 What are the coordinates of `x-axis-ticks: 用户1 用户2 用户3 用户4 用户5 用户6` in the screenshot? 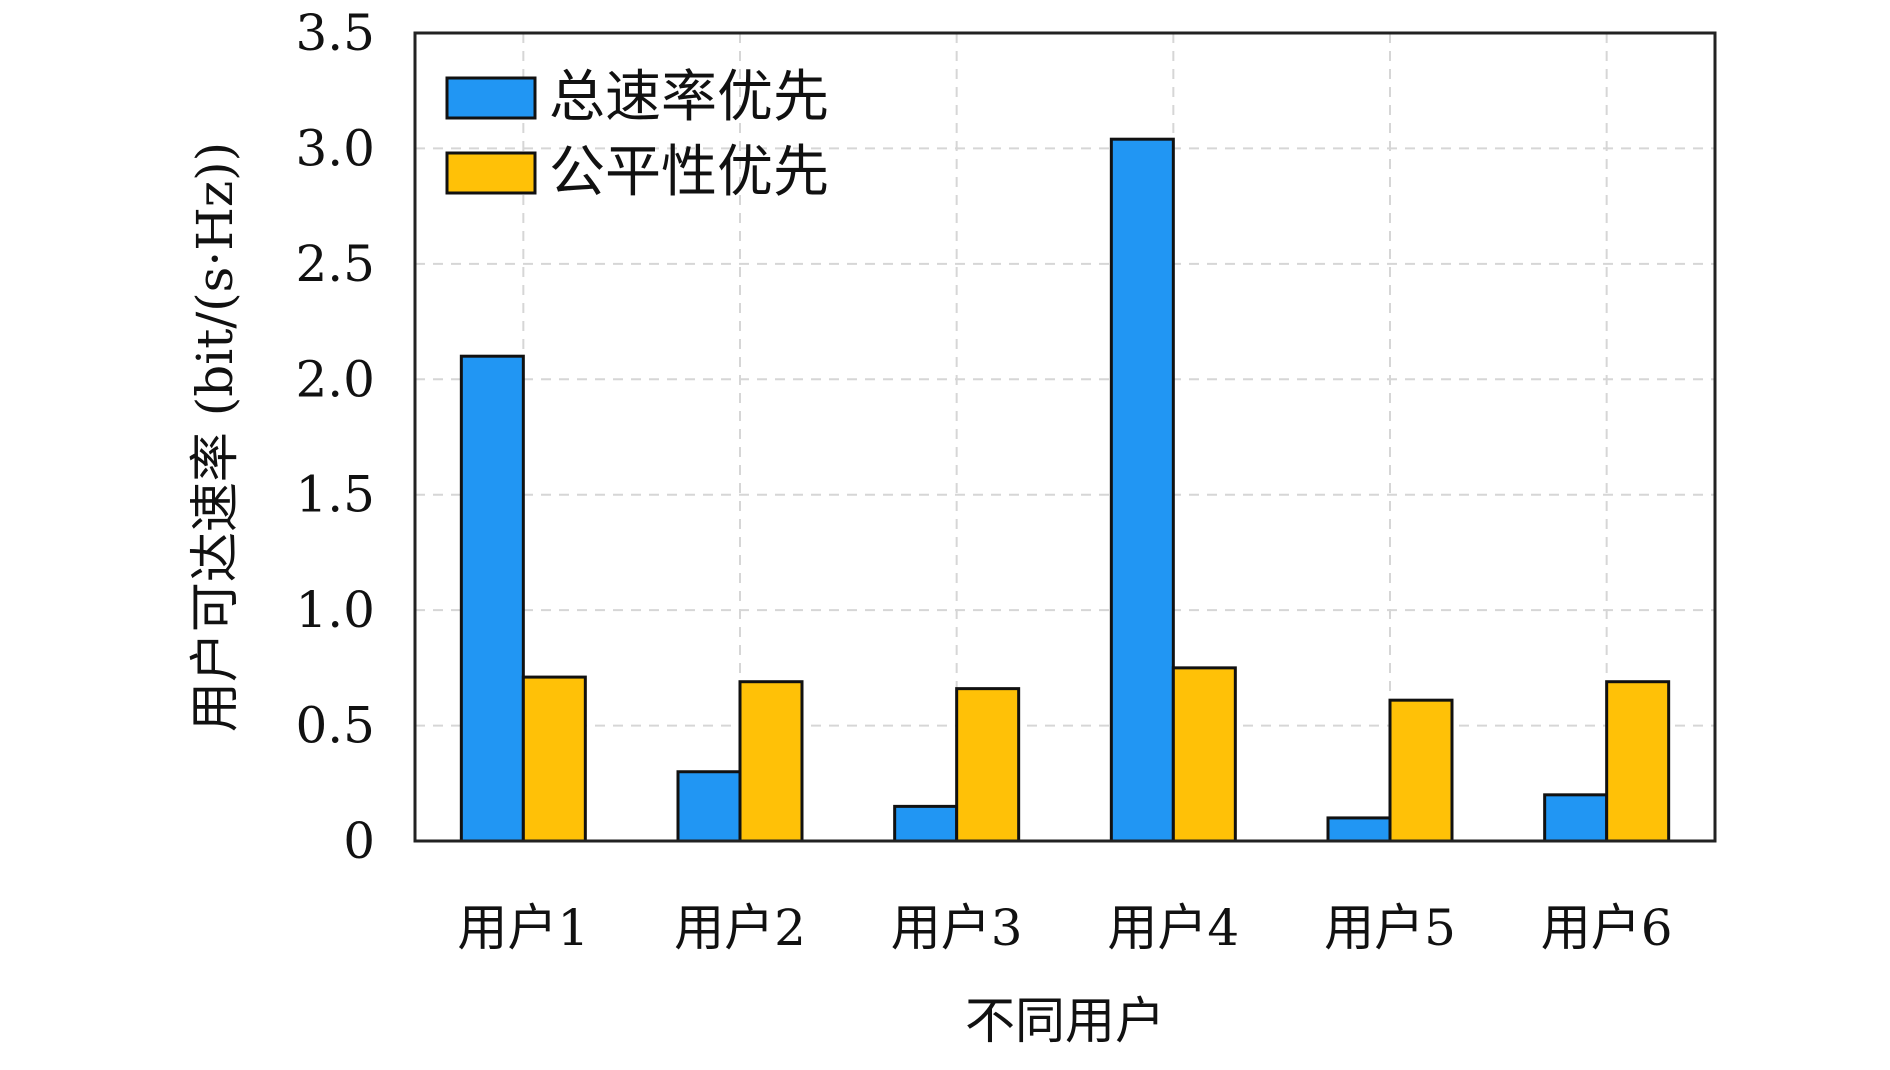 It's located at (1064, 928).